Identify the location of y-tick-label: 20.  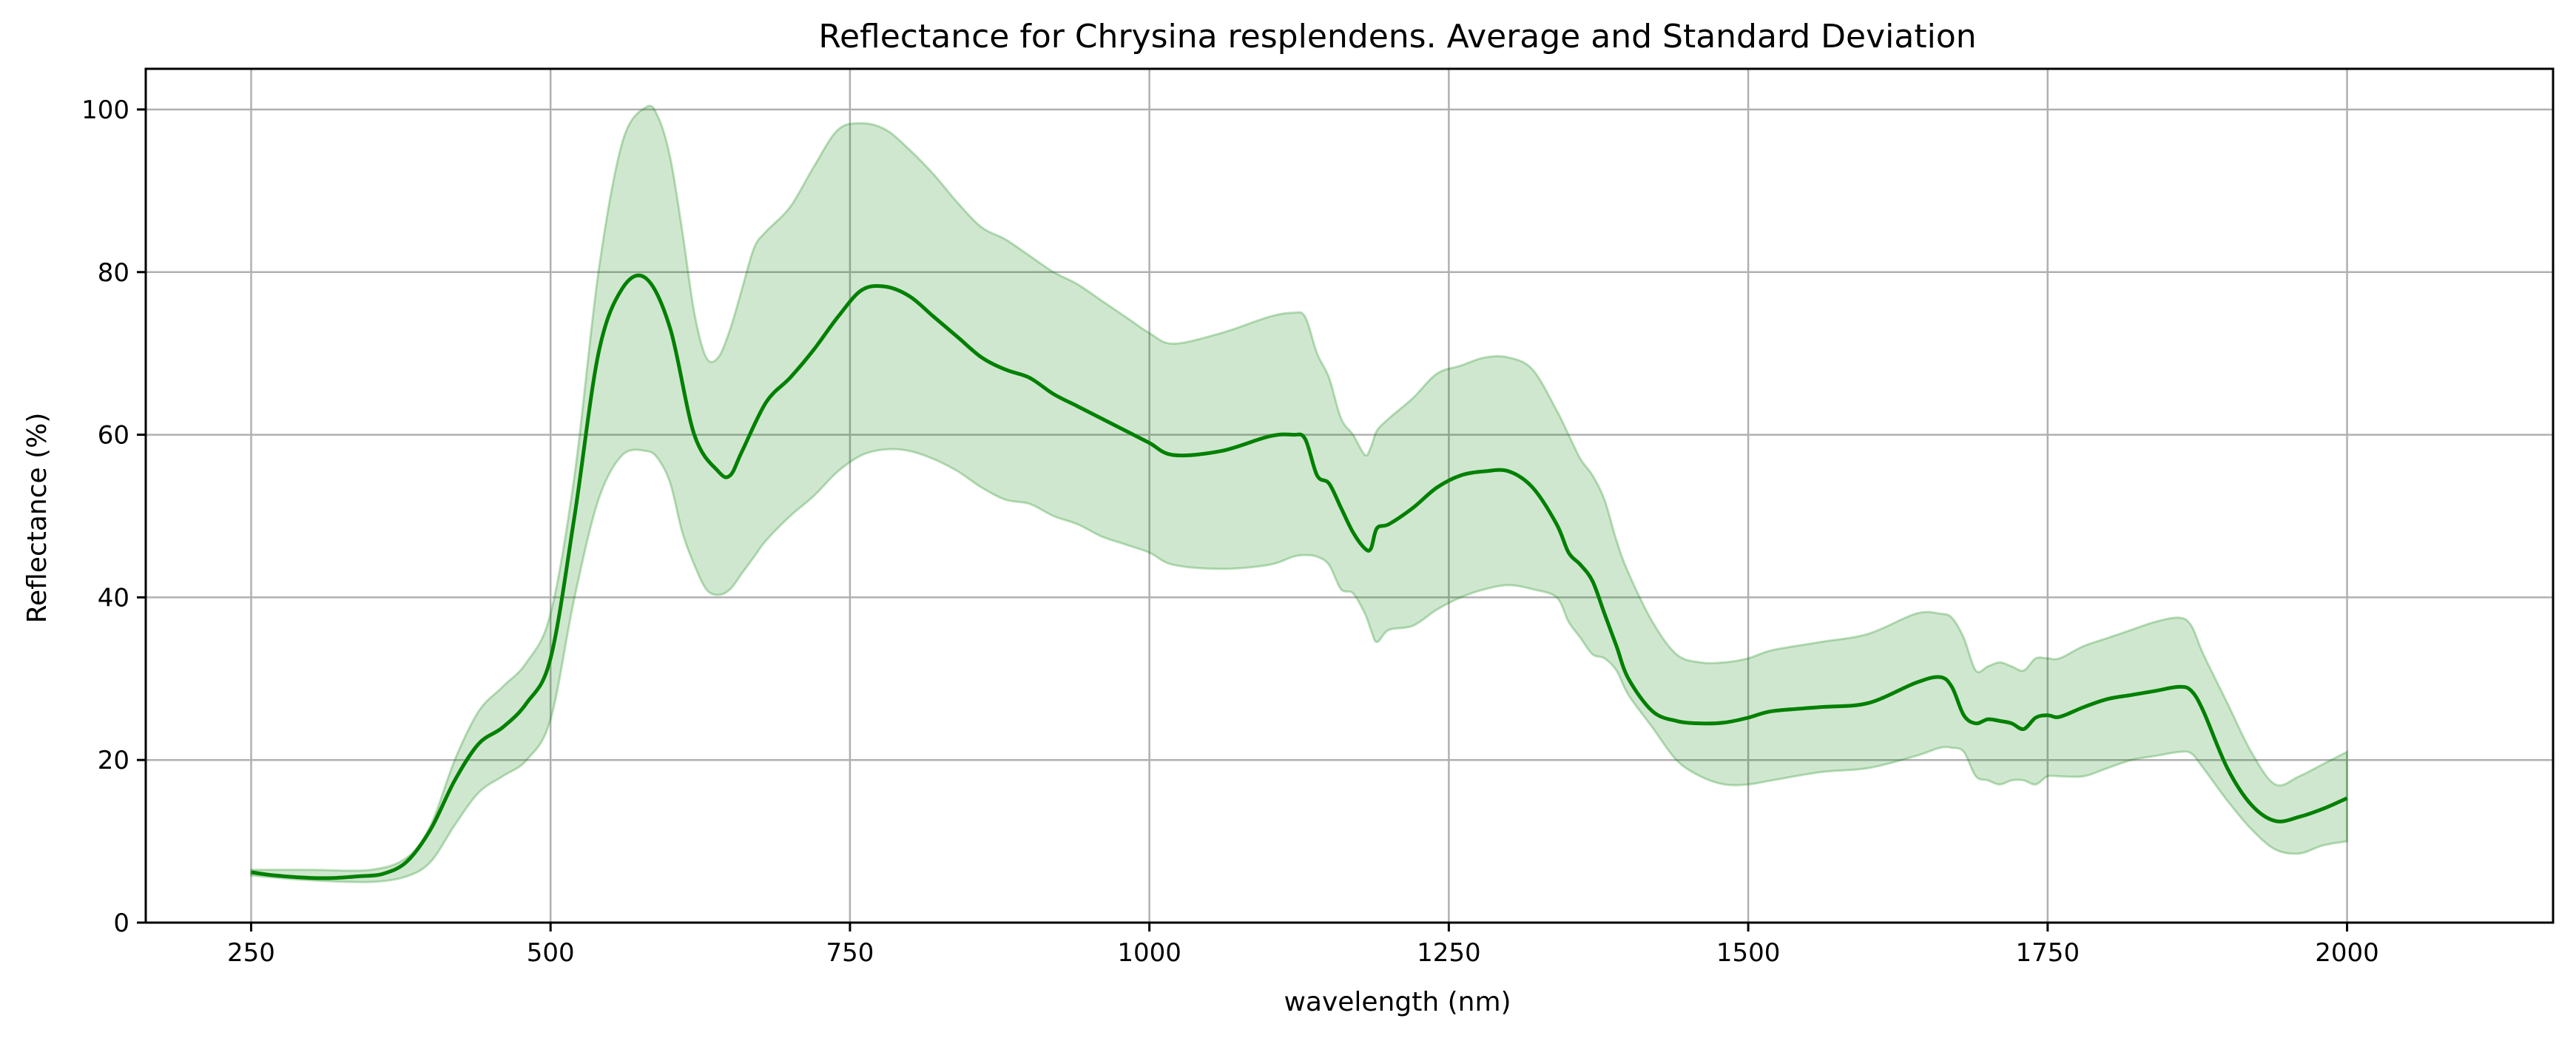
(113, 760).